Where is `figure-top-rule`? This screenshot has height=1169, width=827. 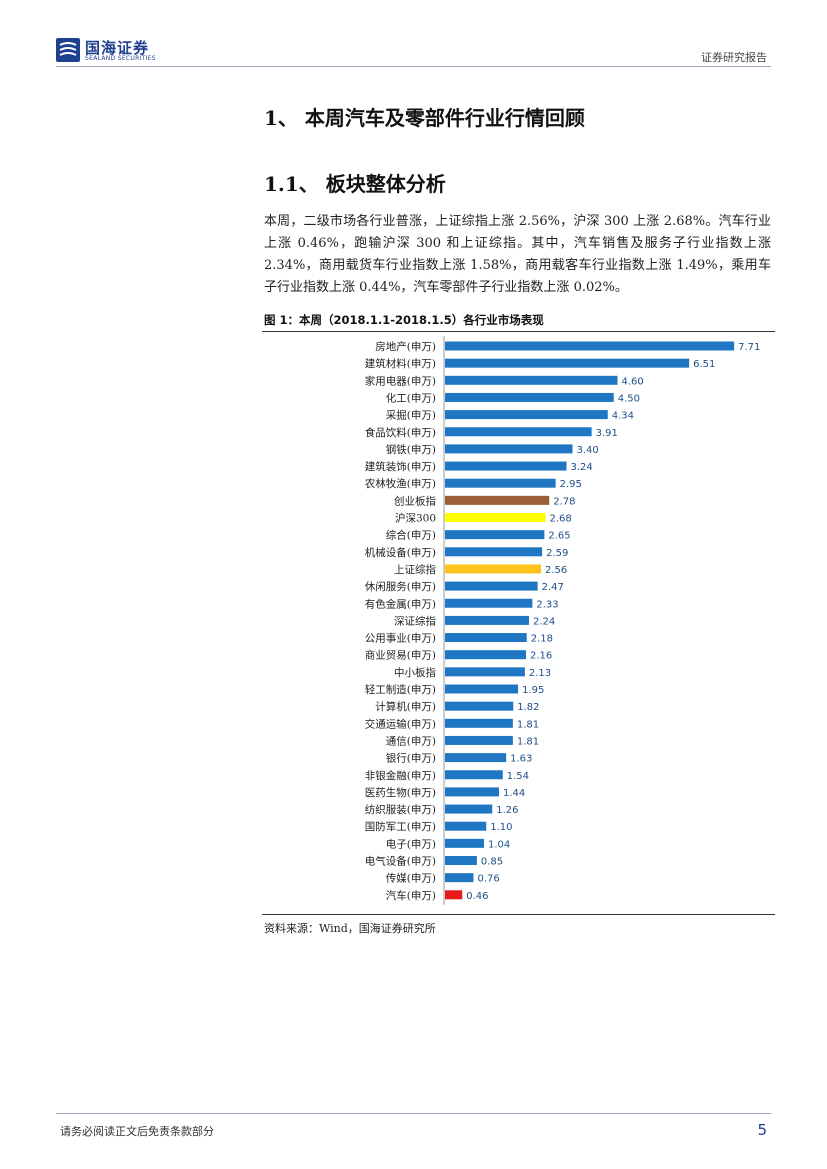 figure-top-rule is located at coordinates (518, 331).